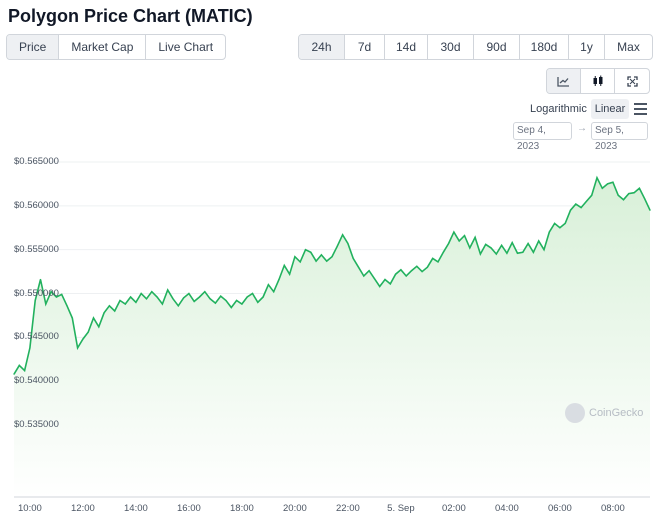 The image size is (663, 525). I want to click on x-tick-label: 16:00, so click(189, 508).